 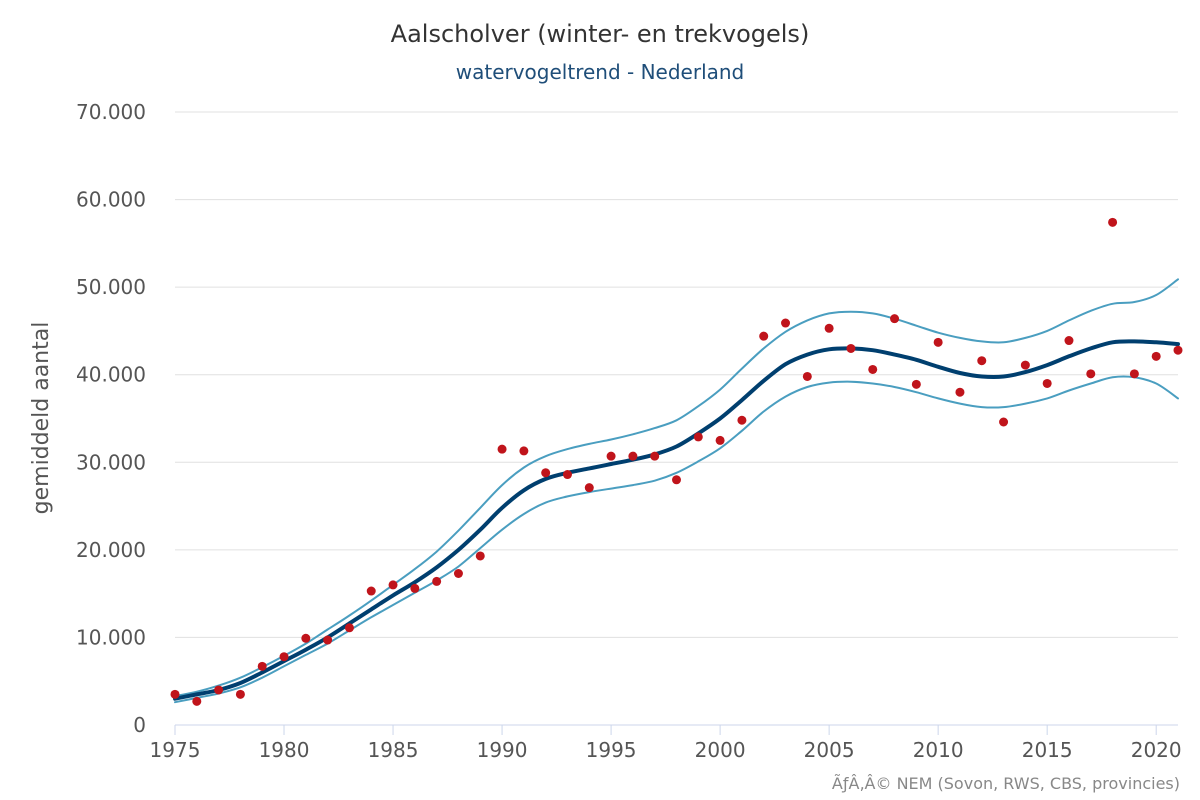 What do you see at coordinates (111, 462) in the screenshot?
I see `y-tick-label: 30.000` at bounding box center [111, 462].